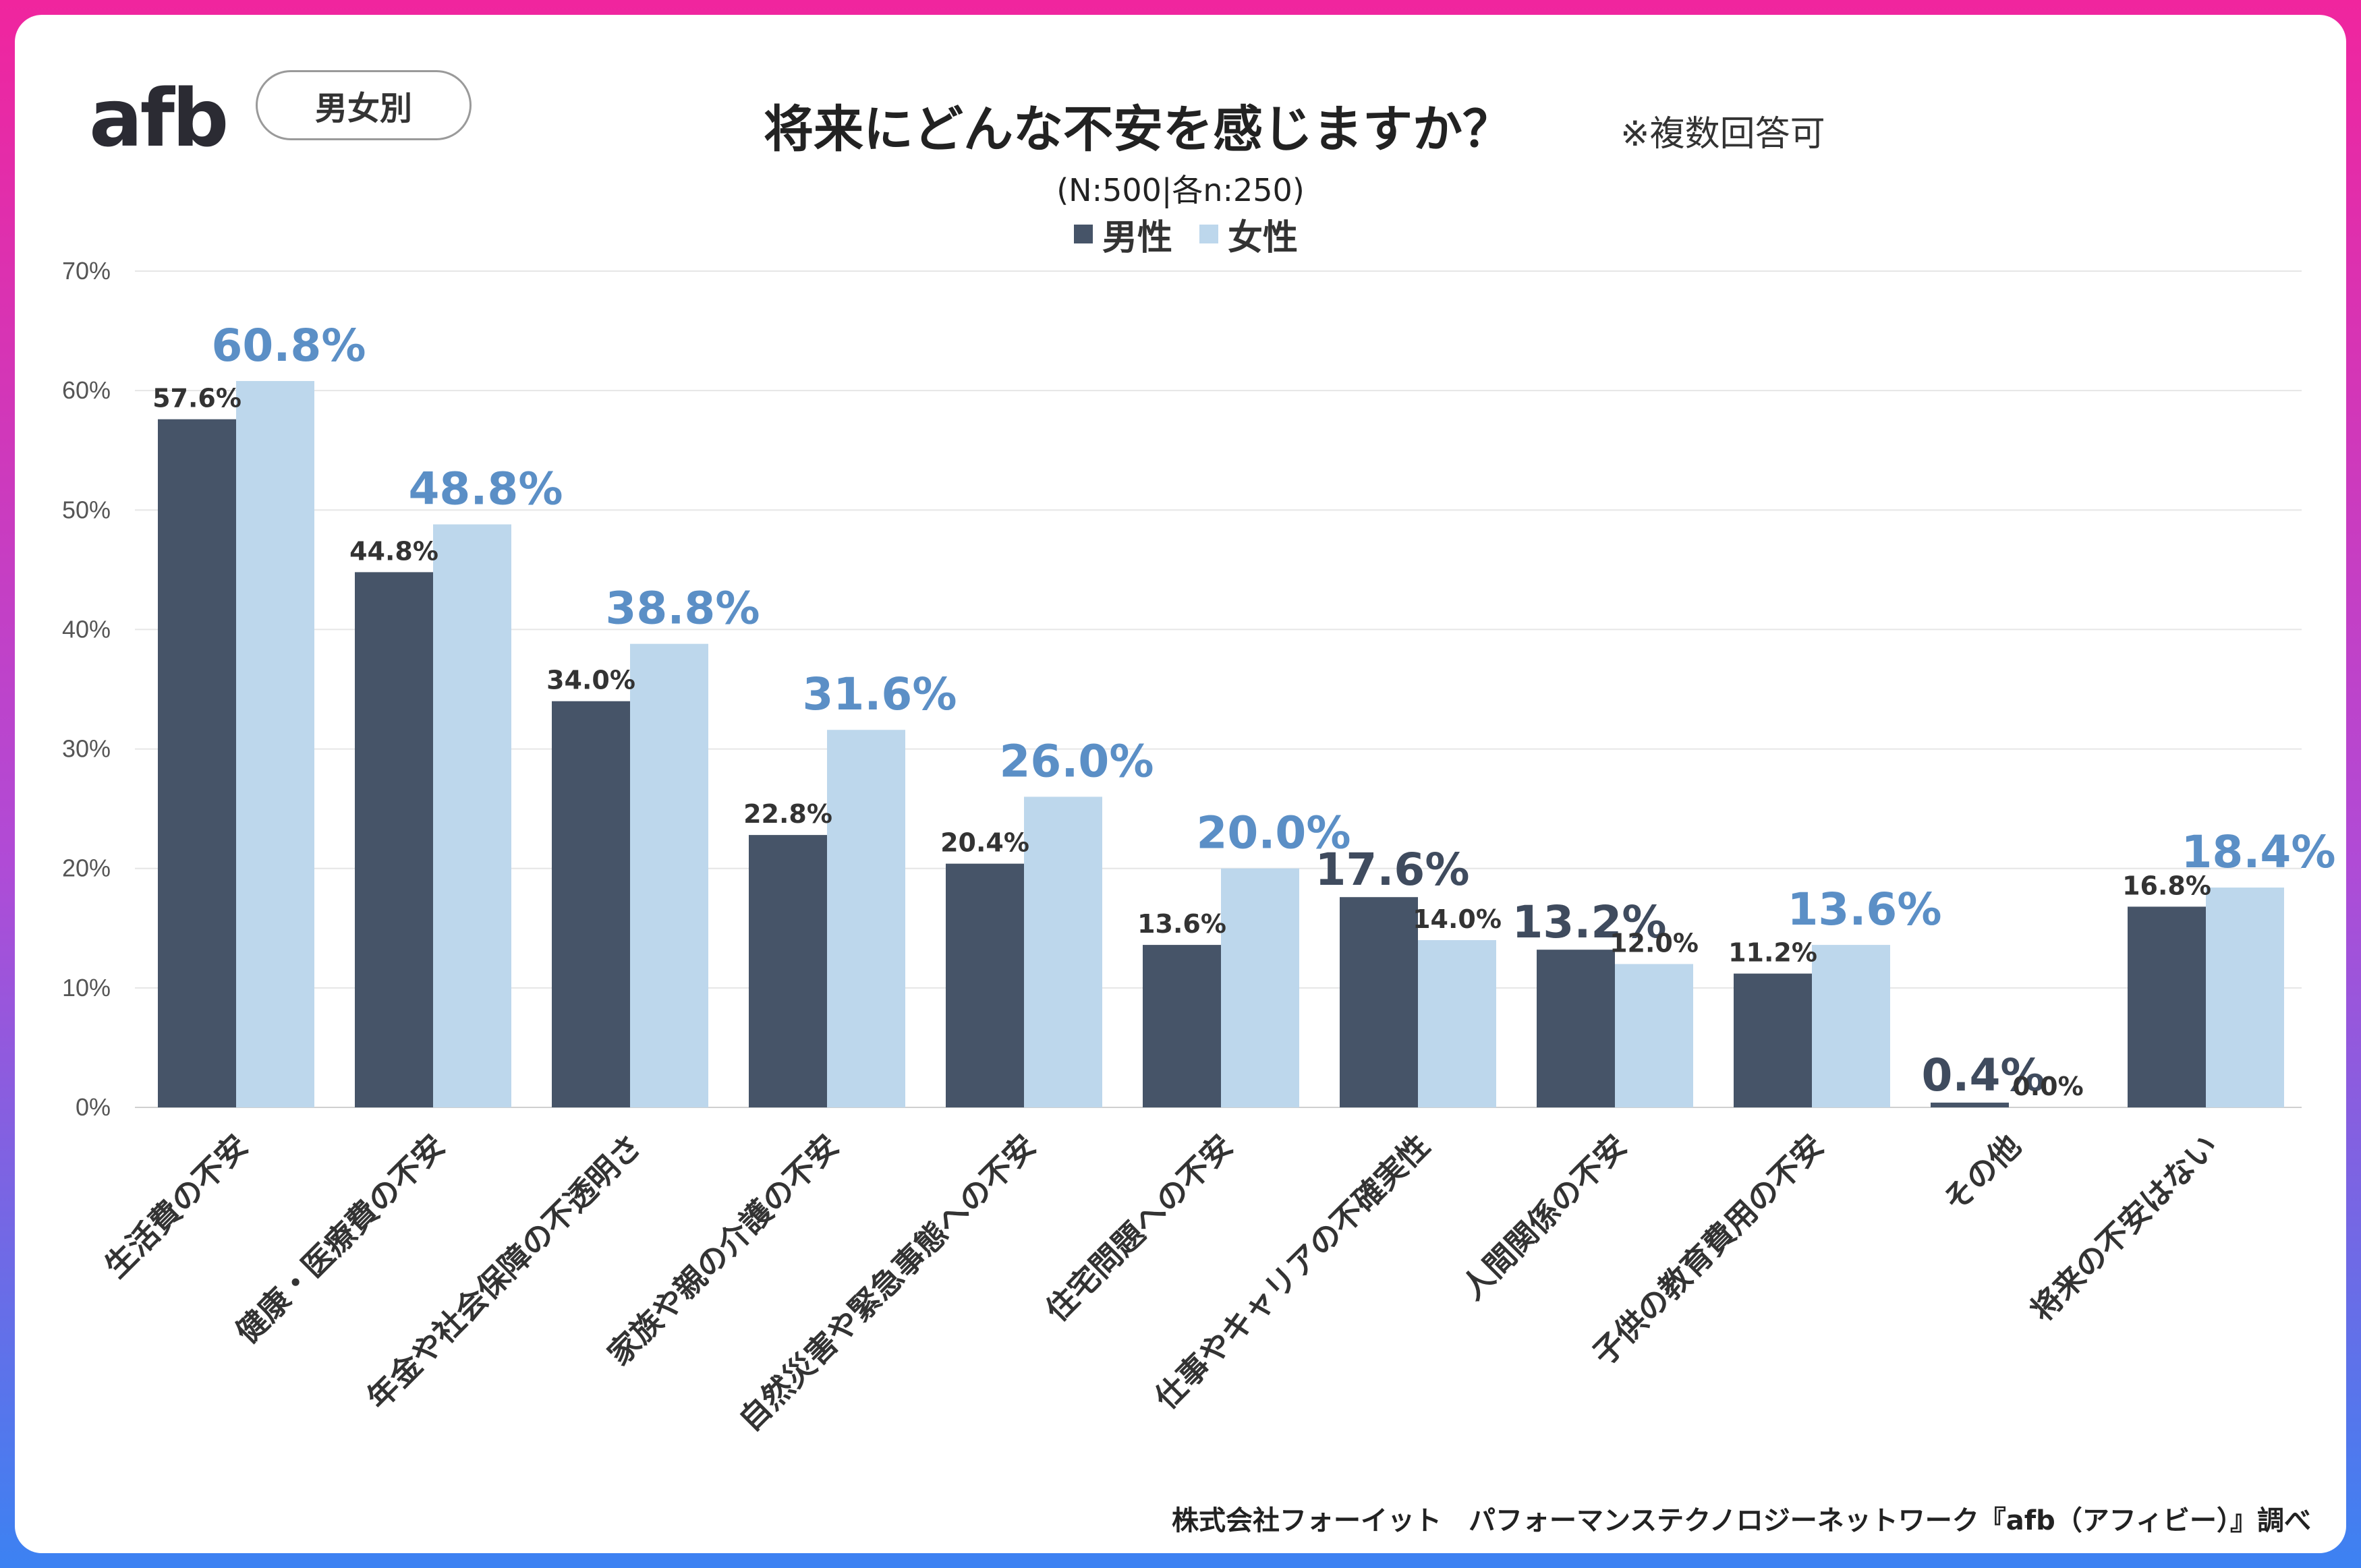 The image size is (2361, 1568). What do you see at coordinates (2123, 1228) in the screenshot?
I see `category-label: 将来の不安はない` at bounding box center [2123, 1228].